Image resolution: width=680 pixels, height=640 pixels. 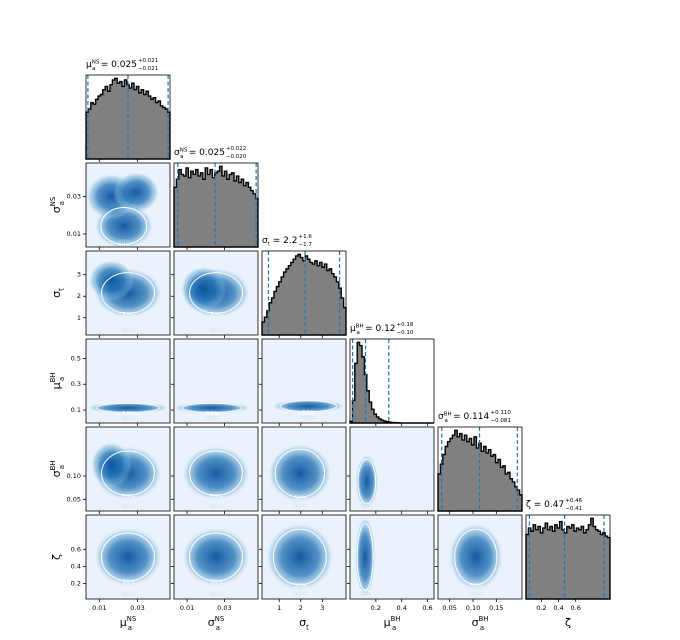 I want to click on svg-text: ζ, so click(x=56, y=557).